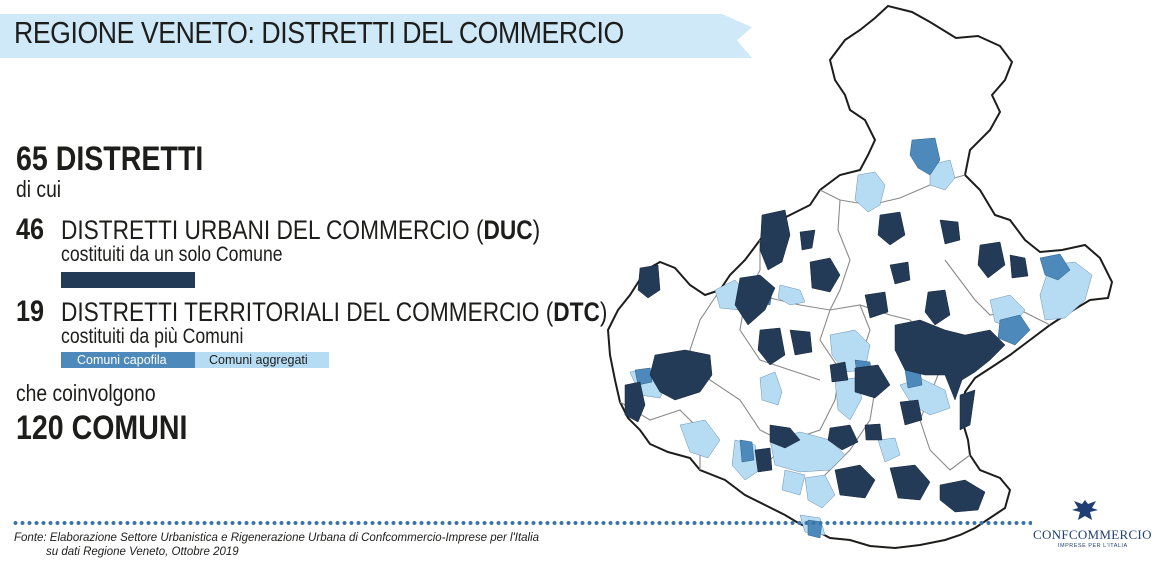  What do you see at coordinates (152, 336) in the screenshot?
I see `dtc-desc: costituiti da più Comuni` at bounding box center [152, 336].